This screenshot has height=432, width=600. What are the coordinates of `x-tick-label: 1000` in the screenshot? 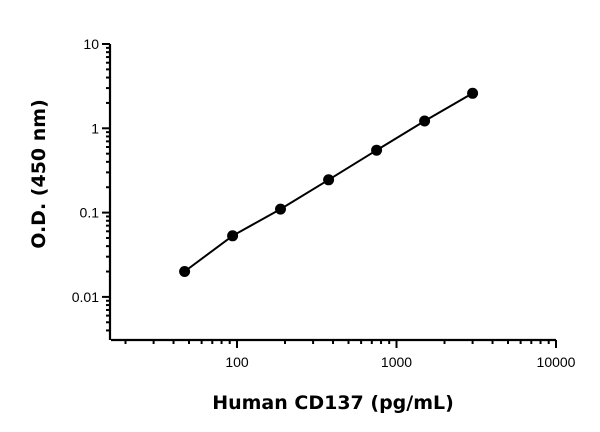 It's located at (396, 362).